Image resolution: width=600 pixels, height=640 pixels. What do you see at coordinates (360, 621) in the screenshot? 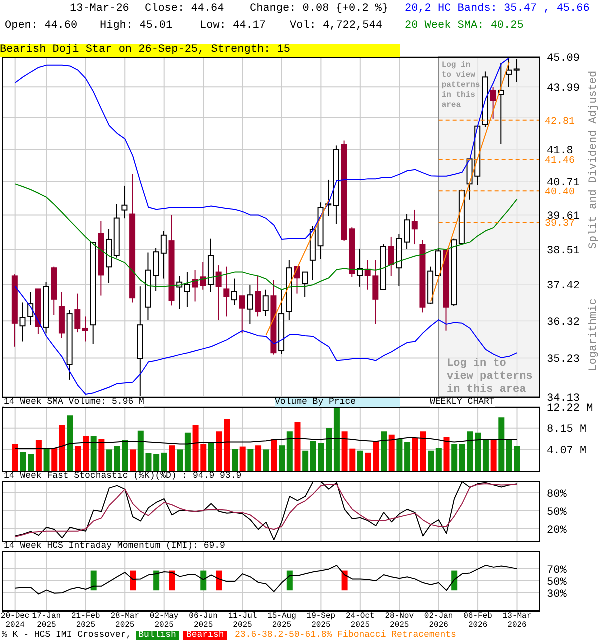
I see `x-tick-label: 24-Oct 2025` at bounding box center [360, 621].